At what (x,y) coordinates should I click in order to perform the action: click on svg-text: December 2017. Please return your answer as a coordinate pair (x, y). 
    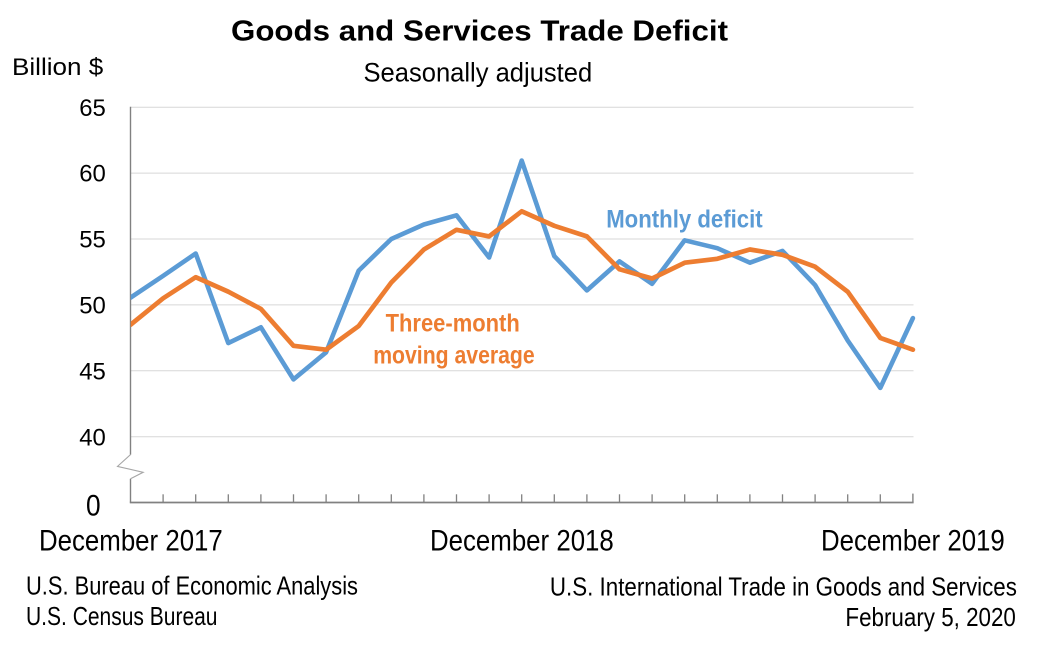
    Looking at the image, I should click on (131, 540).